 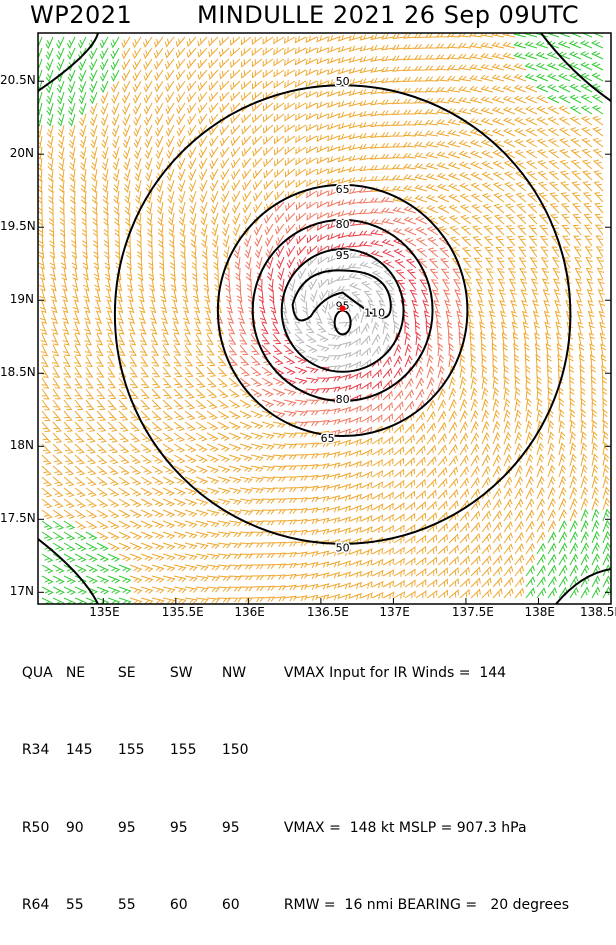 I want to click on table-cell: 145, so click(x=79, y=750).